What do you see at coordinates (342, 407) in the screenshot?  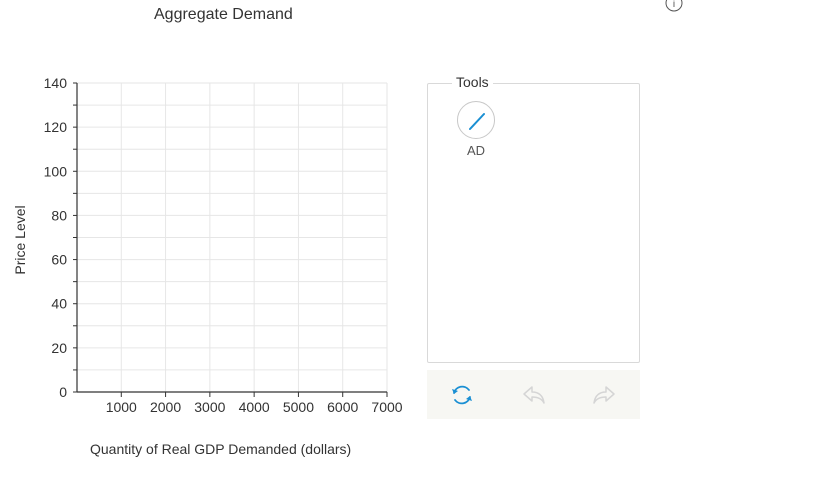 I see `x-tick-label: 6000` at bounding box center [342, 407].